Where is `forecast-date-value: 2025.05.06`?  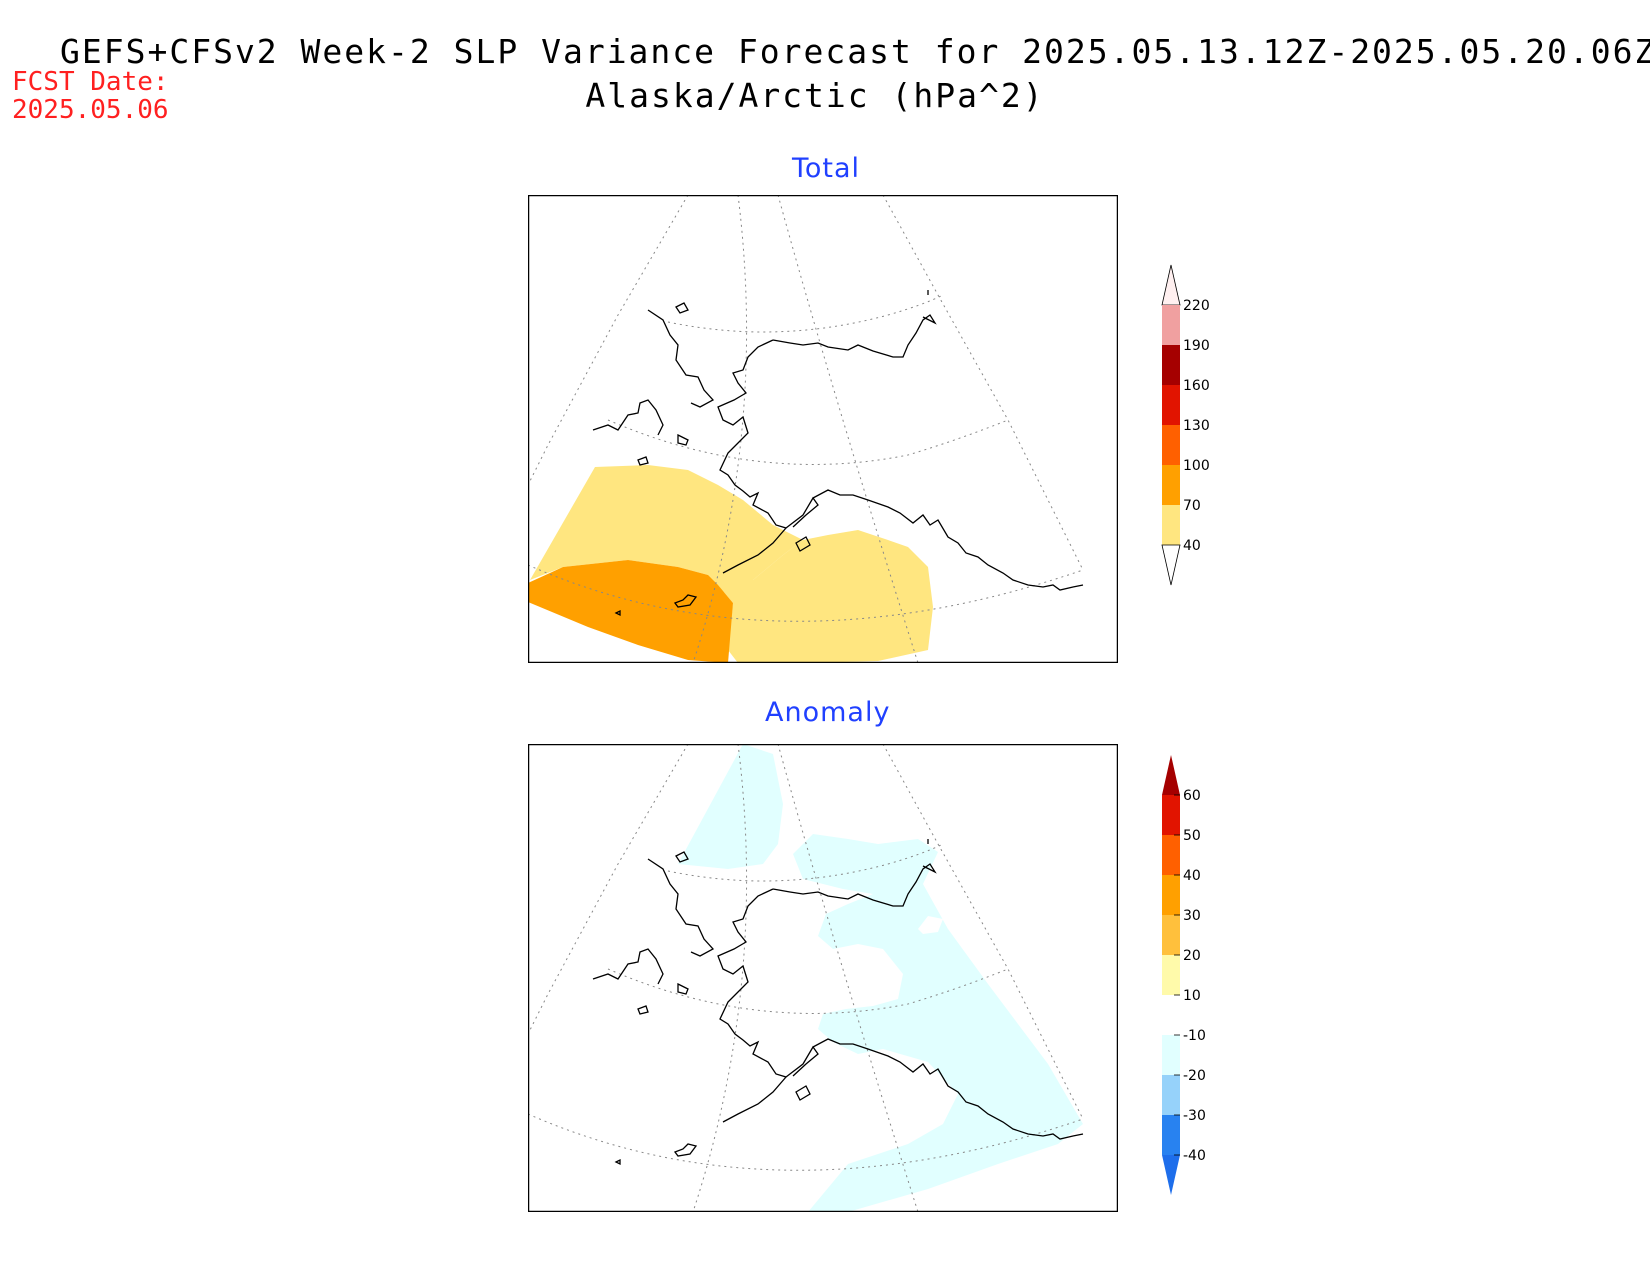 forecast-date-value: 2025.05.06 is located at coordinates (90, 110).